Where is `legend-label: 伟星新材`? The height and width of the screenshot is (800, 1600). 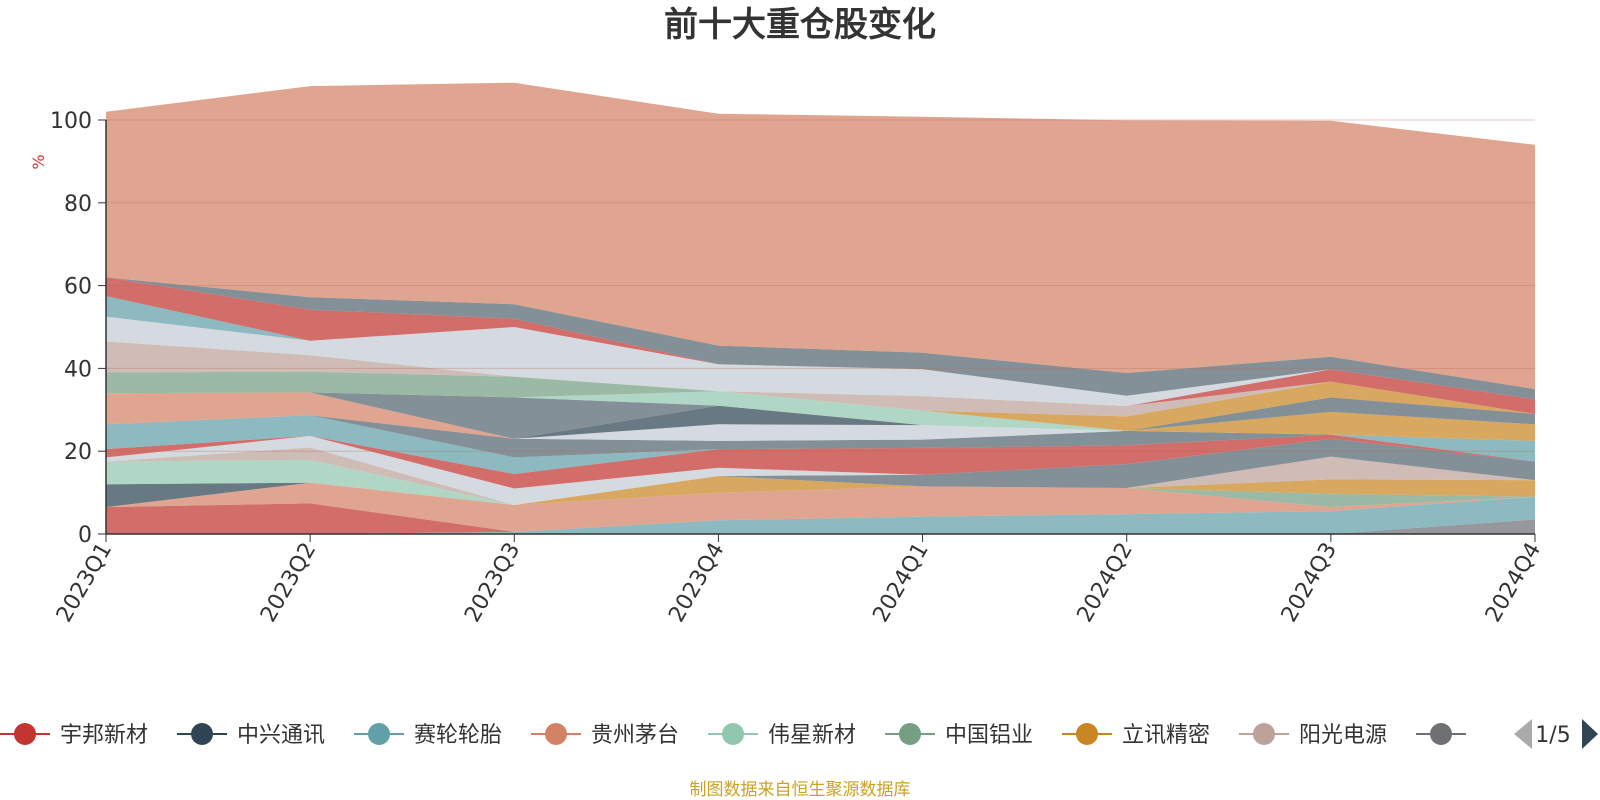
legend-label: 伟星新材 is located at coordinates (812, 735).